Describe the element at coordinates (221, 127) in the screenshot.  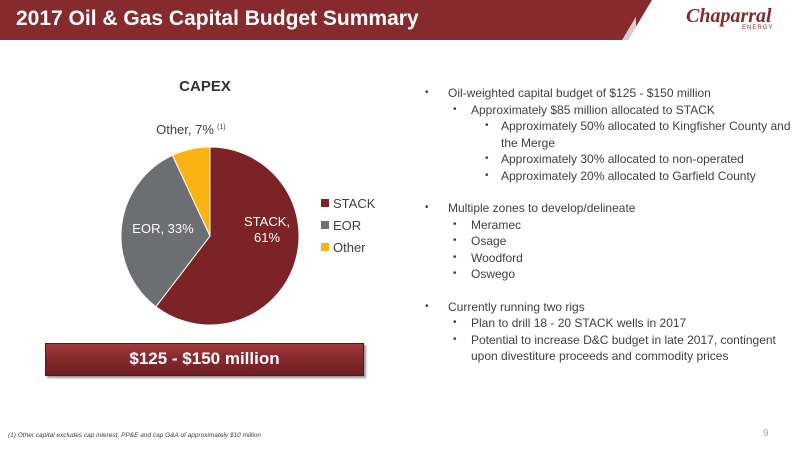
I see `other-footnote-marker: (1)` at that location.